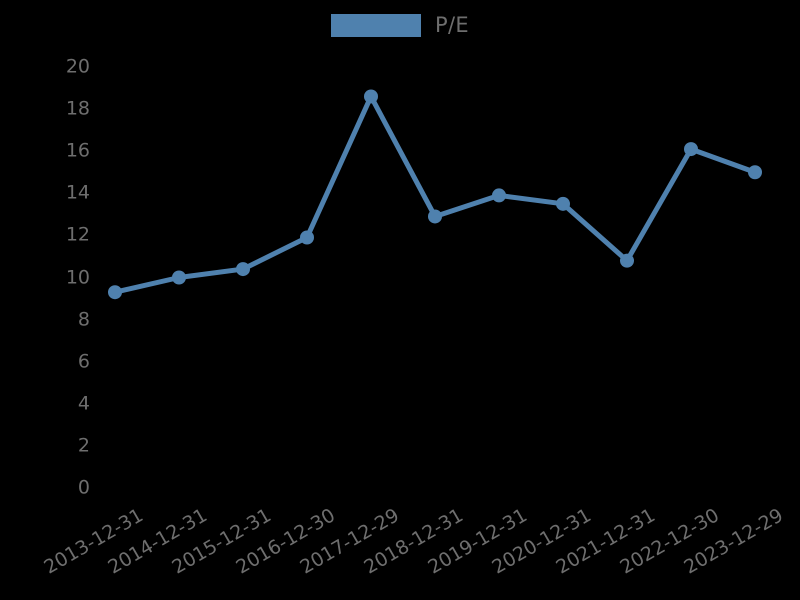 Image resolution: width=800 pixels, height=600 pixels. Describe the element at coordinates (83, 487) in the screenshot. I see `y-axis-tick-label: 0` at that location.